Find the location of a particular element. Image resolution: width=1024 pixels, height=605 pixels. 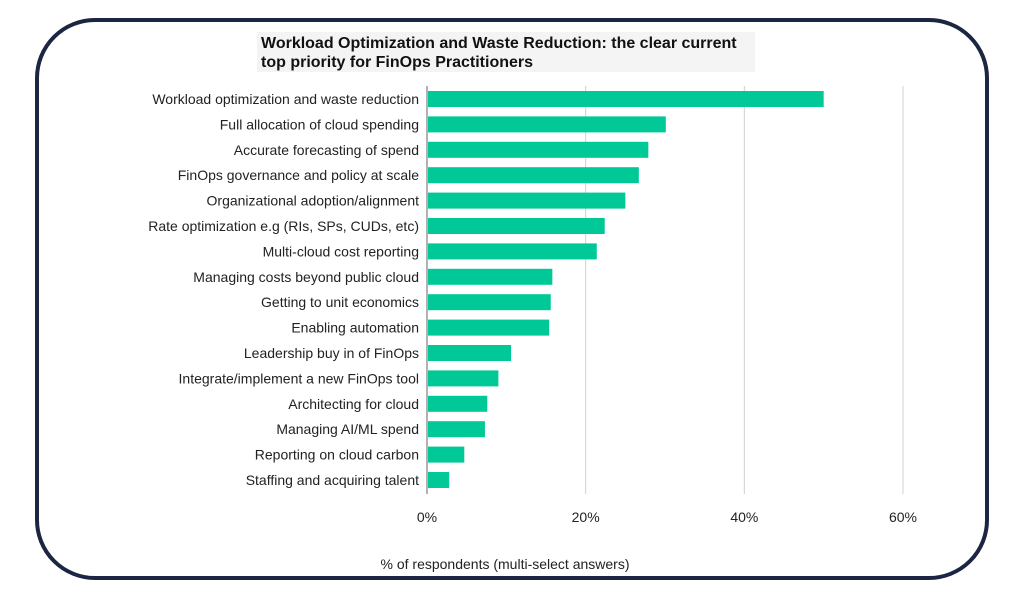

category-label-6: Multi-cloud cost reporting is located at coordinates (341, 251).